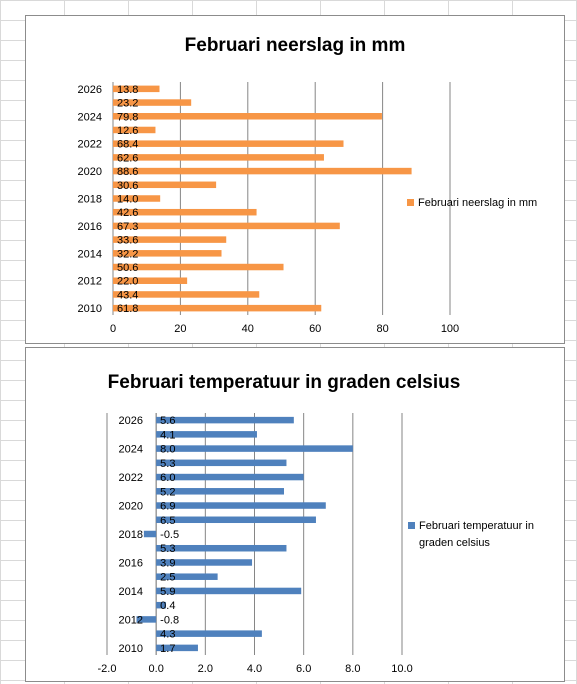 The width and height of the screenshot is (577, 684). What do you see at coordinates (169, 535) in the screenshot?
I see `data-label: -0.5` at bounding box center [169, 535].